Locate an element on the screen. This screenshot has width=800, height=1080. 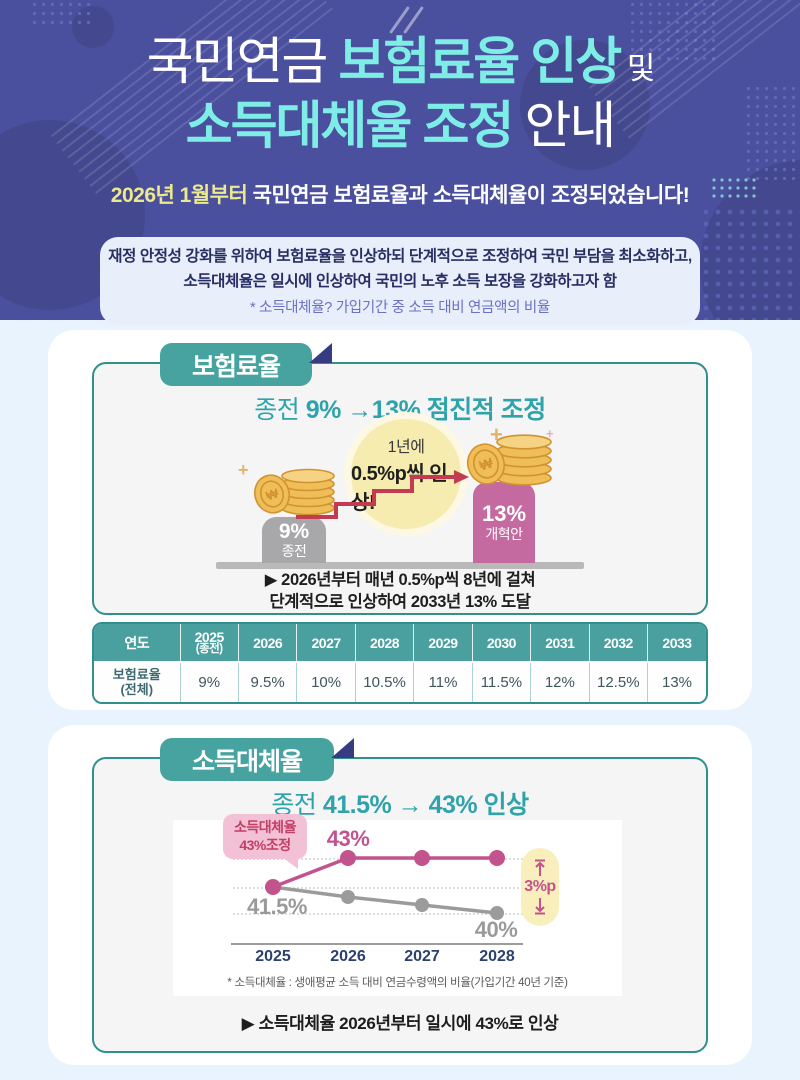
headline-emphasis: 9% →13% 점진적 조정 is located at coordinates (426, 410).